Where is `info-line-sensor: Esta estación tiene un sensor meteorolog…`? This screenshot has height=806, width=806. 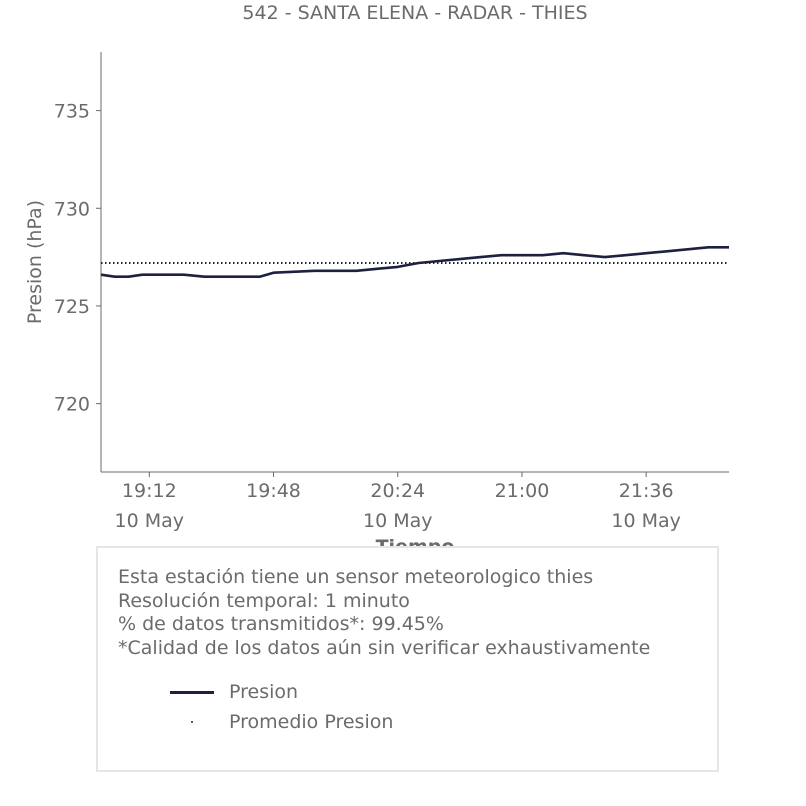
info-line-sensor: Esta estación tiene un sensor meteorolog… is located at coordinates (356, 577).